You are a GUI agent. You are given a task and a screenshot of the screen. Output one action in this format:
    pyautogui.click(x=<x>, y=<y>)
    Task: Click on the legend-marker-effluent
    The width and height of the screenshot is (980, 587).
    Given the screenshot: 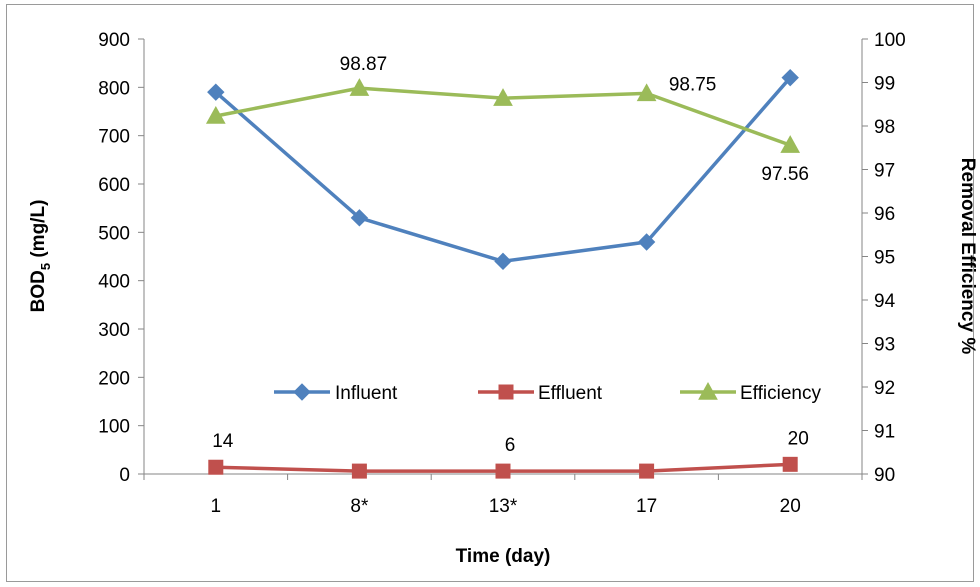 What is the action you would take?
    pyautogui.click(x=506, y=392)
    